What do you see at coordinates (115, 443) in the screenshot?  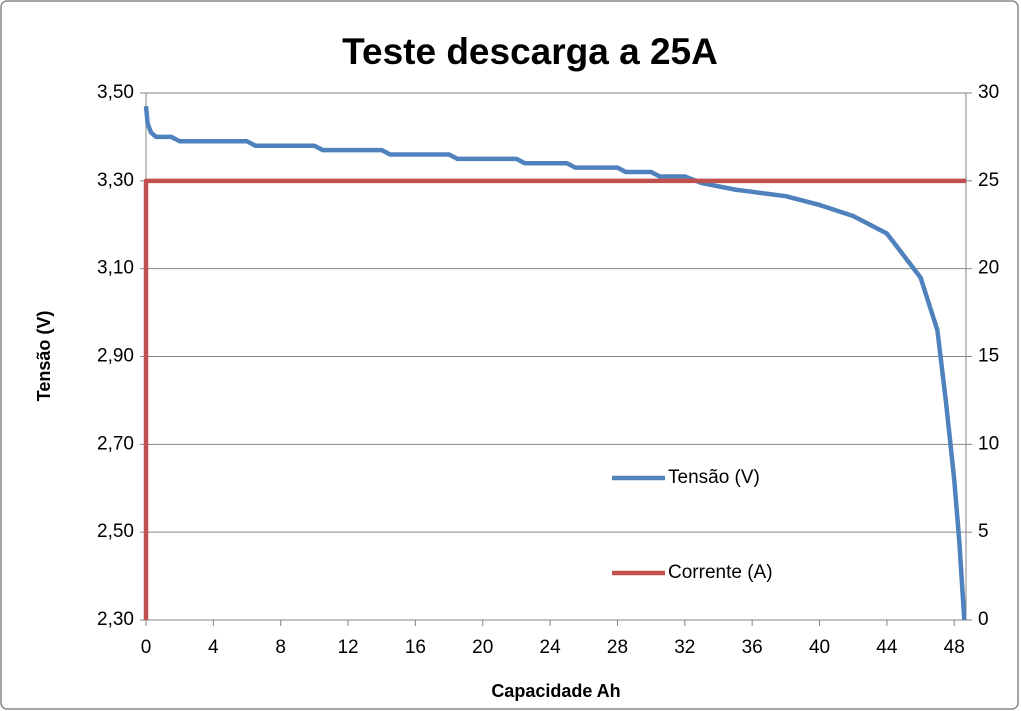 I see `y-tick-label: 2,70` at bounding box center [115, 443].